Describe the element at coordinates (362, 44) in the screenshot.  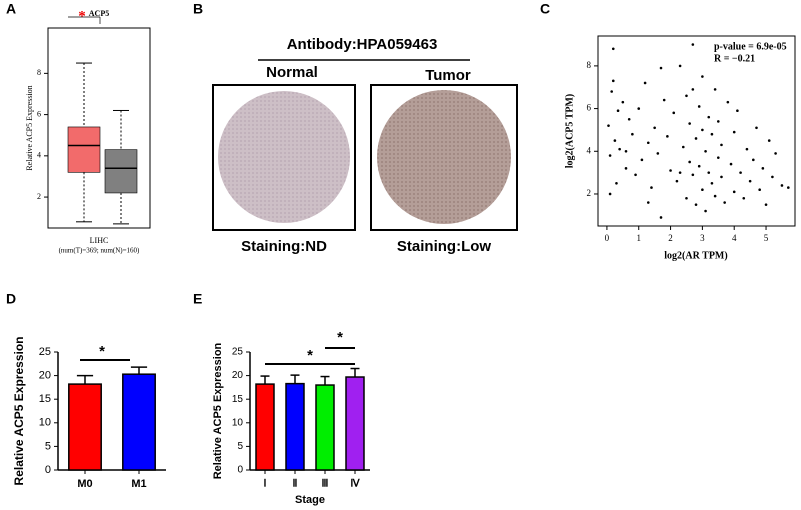
I see `antibody-label: Antibody:HPA059463` at that location.